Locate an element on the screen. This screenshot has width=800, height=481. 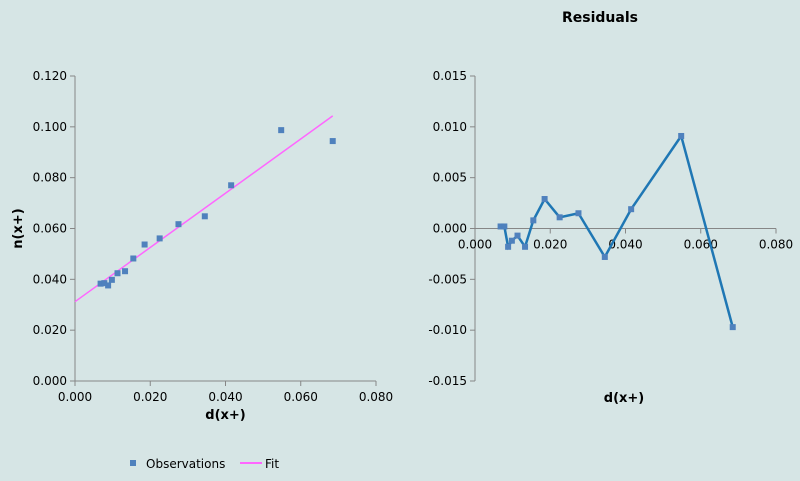
right-y-tick-label: 0.000 is located at coordinates (450, 229).